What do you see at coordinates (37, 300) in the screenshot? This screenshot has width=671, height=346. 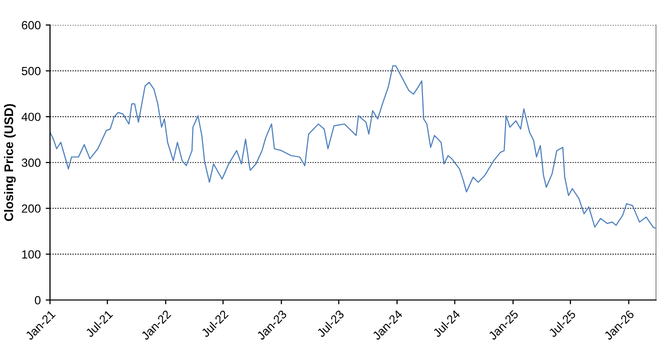 I see `y-tick-label: 0` at bounding box center [37, 300].